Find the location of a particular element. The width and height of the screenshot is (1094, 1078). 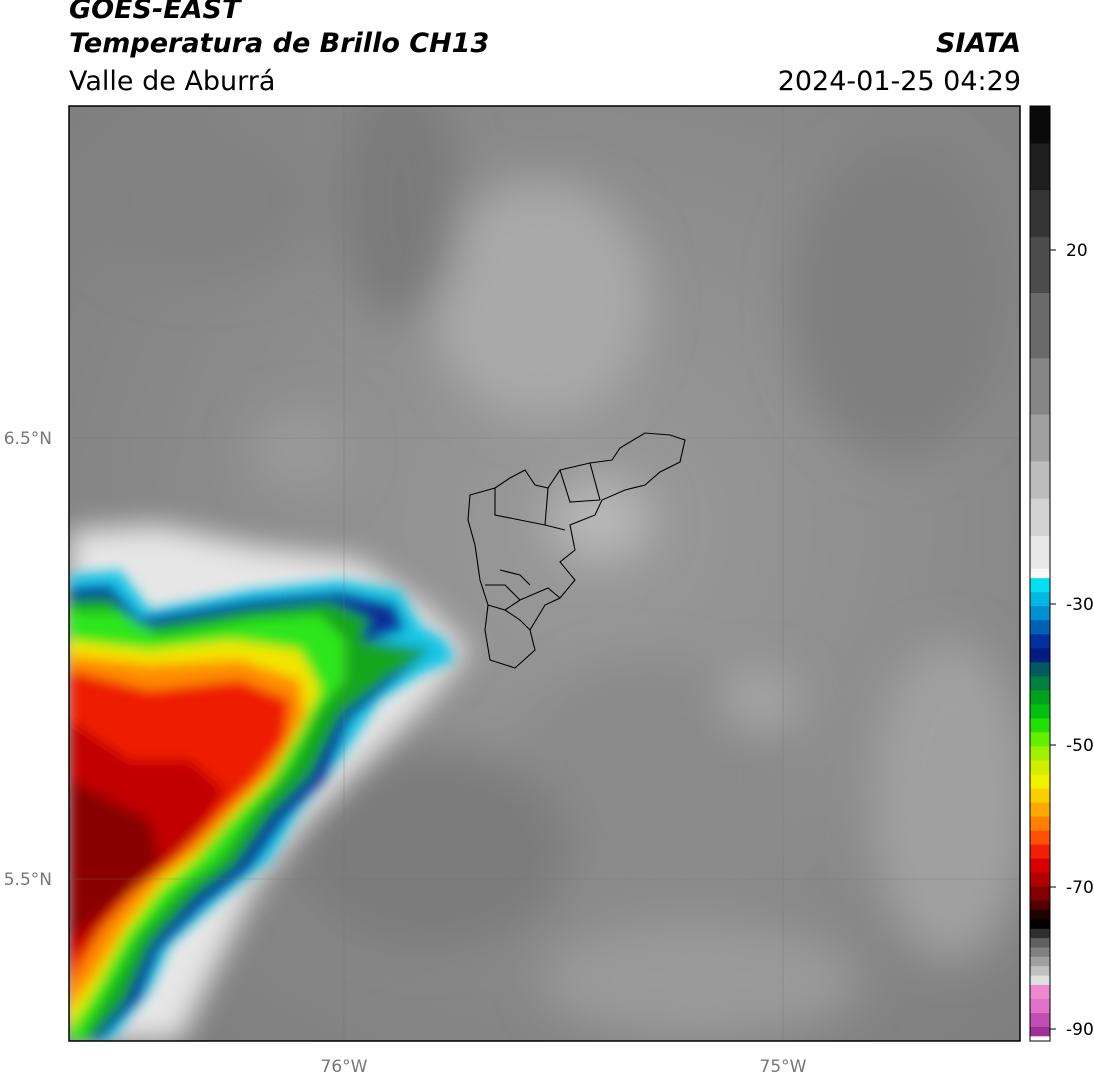

product-title: Temperatura de Brillo CH13 is located at coordinates (279, 43).